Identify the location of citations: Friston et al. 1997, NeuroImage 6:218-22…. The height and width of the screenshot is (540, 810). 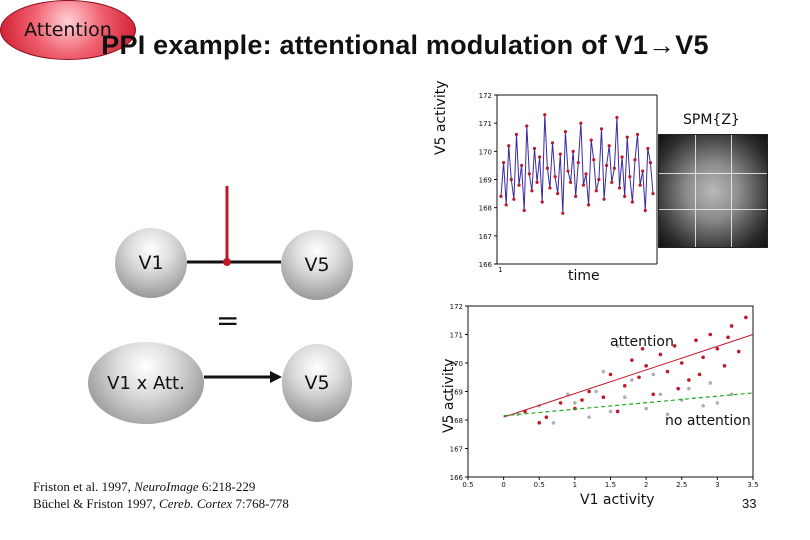
(161, 495).